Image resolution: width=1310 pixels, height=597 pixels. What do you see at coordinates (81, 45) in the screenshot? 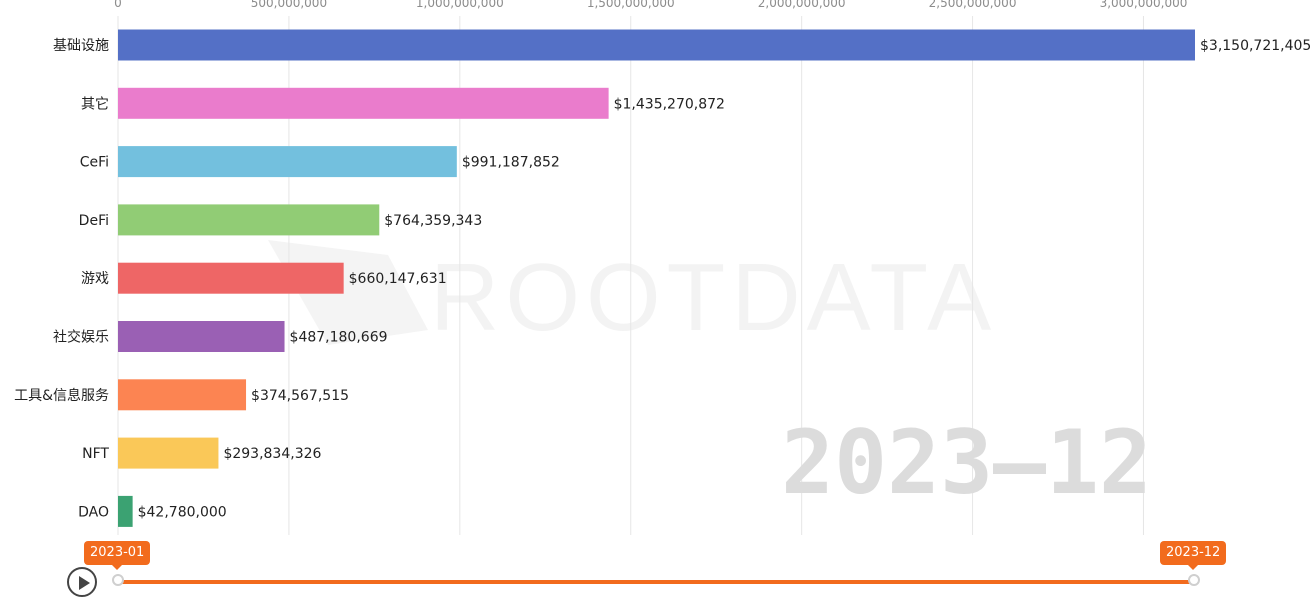
I see `category-label: 基础设施` at bounding box center [81, 45].